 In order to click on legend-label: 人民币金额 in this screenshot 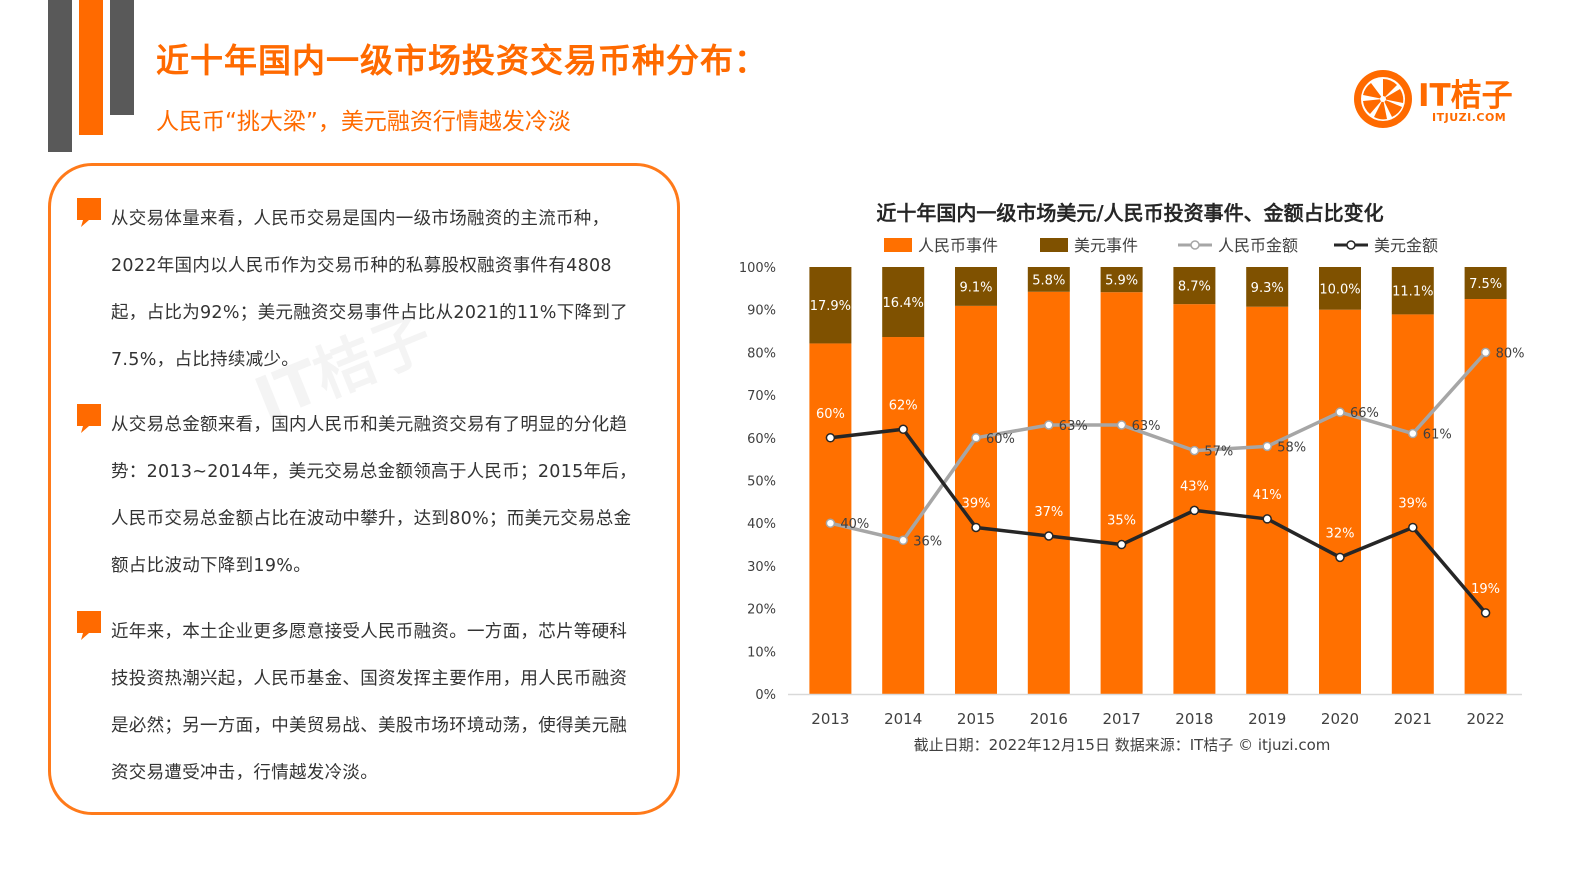, I will do `click(1258, 245)`.